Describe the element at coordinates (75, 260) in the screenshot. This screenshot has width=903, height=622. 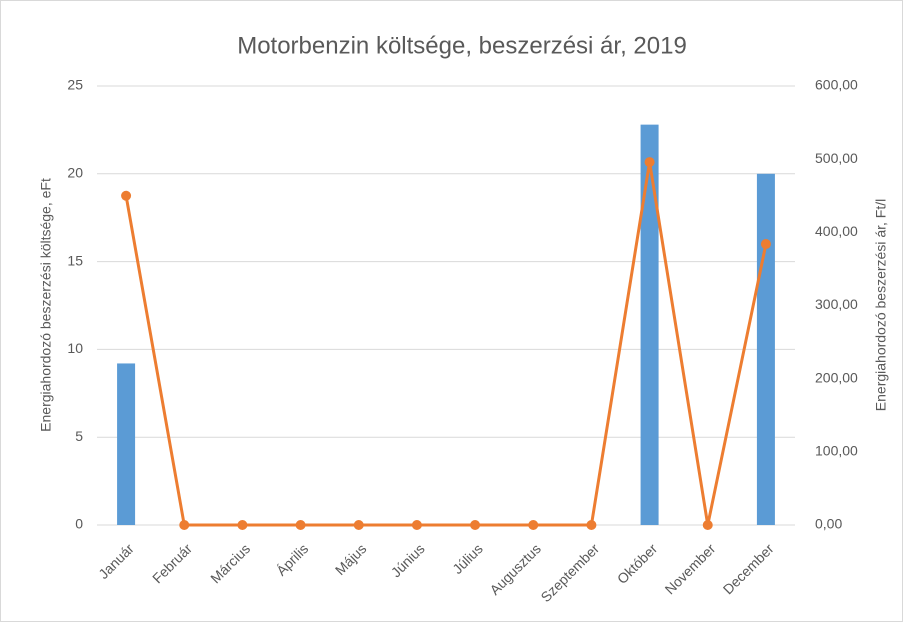
I see `y-tick-label: 15` at that location.